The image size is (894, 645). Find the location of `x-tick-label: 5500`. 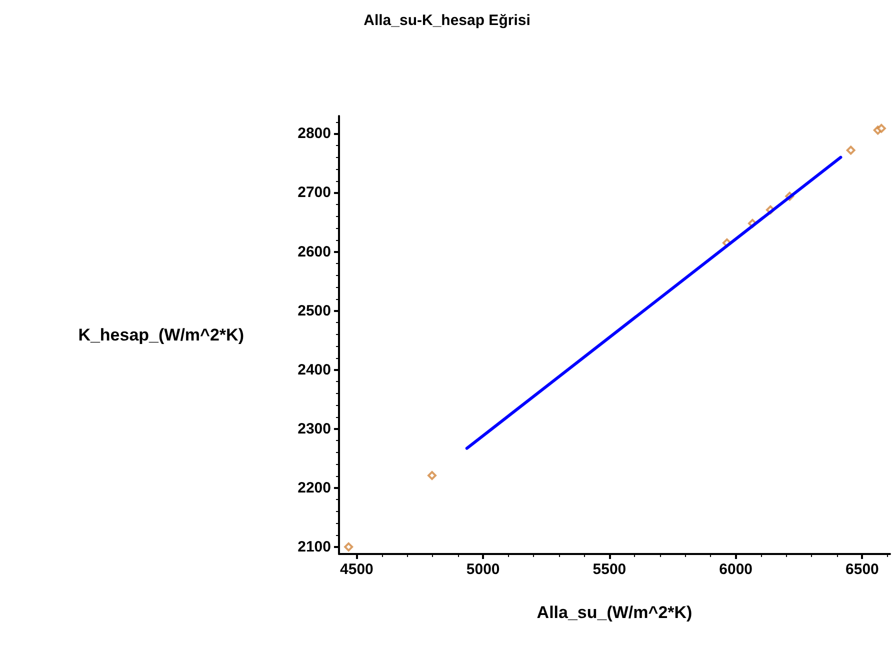

x-tick-label: 5500 is located at coordinates (609, 569).